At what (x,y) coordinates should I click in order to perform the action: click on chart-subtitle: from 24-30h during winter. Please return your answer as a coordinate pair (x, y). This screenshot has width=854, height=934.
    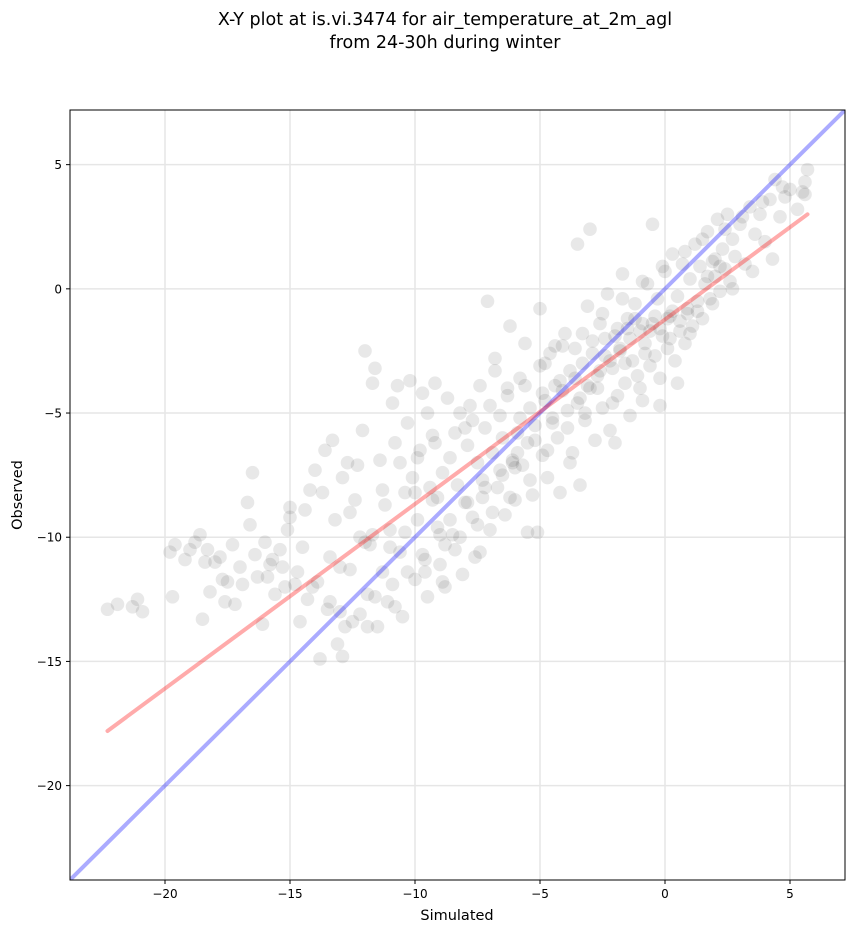
    Looking at the image, I should click on (446, 43).